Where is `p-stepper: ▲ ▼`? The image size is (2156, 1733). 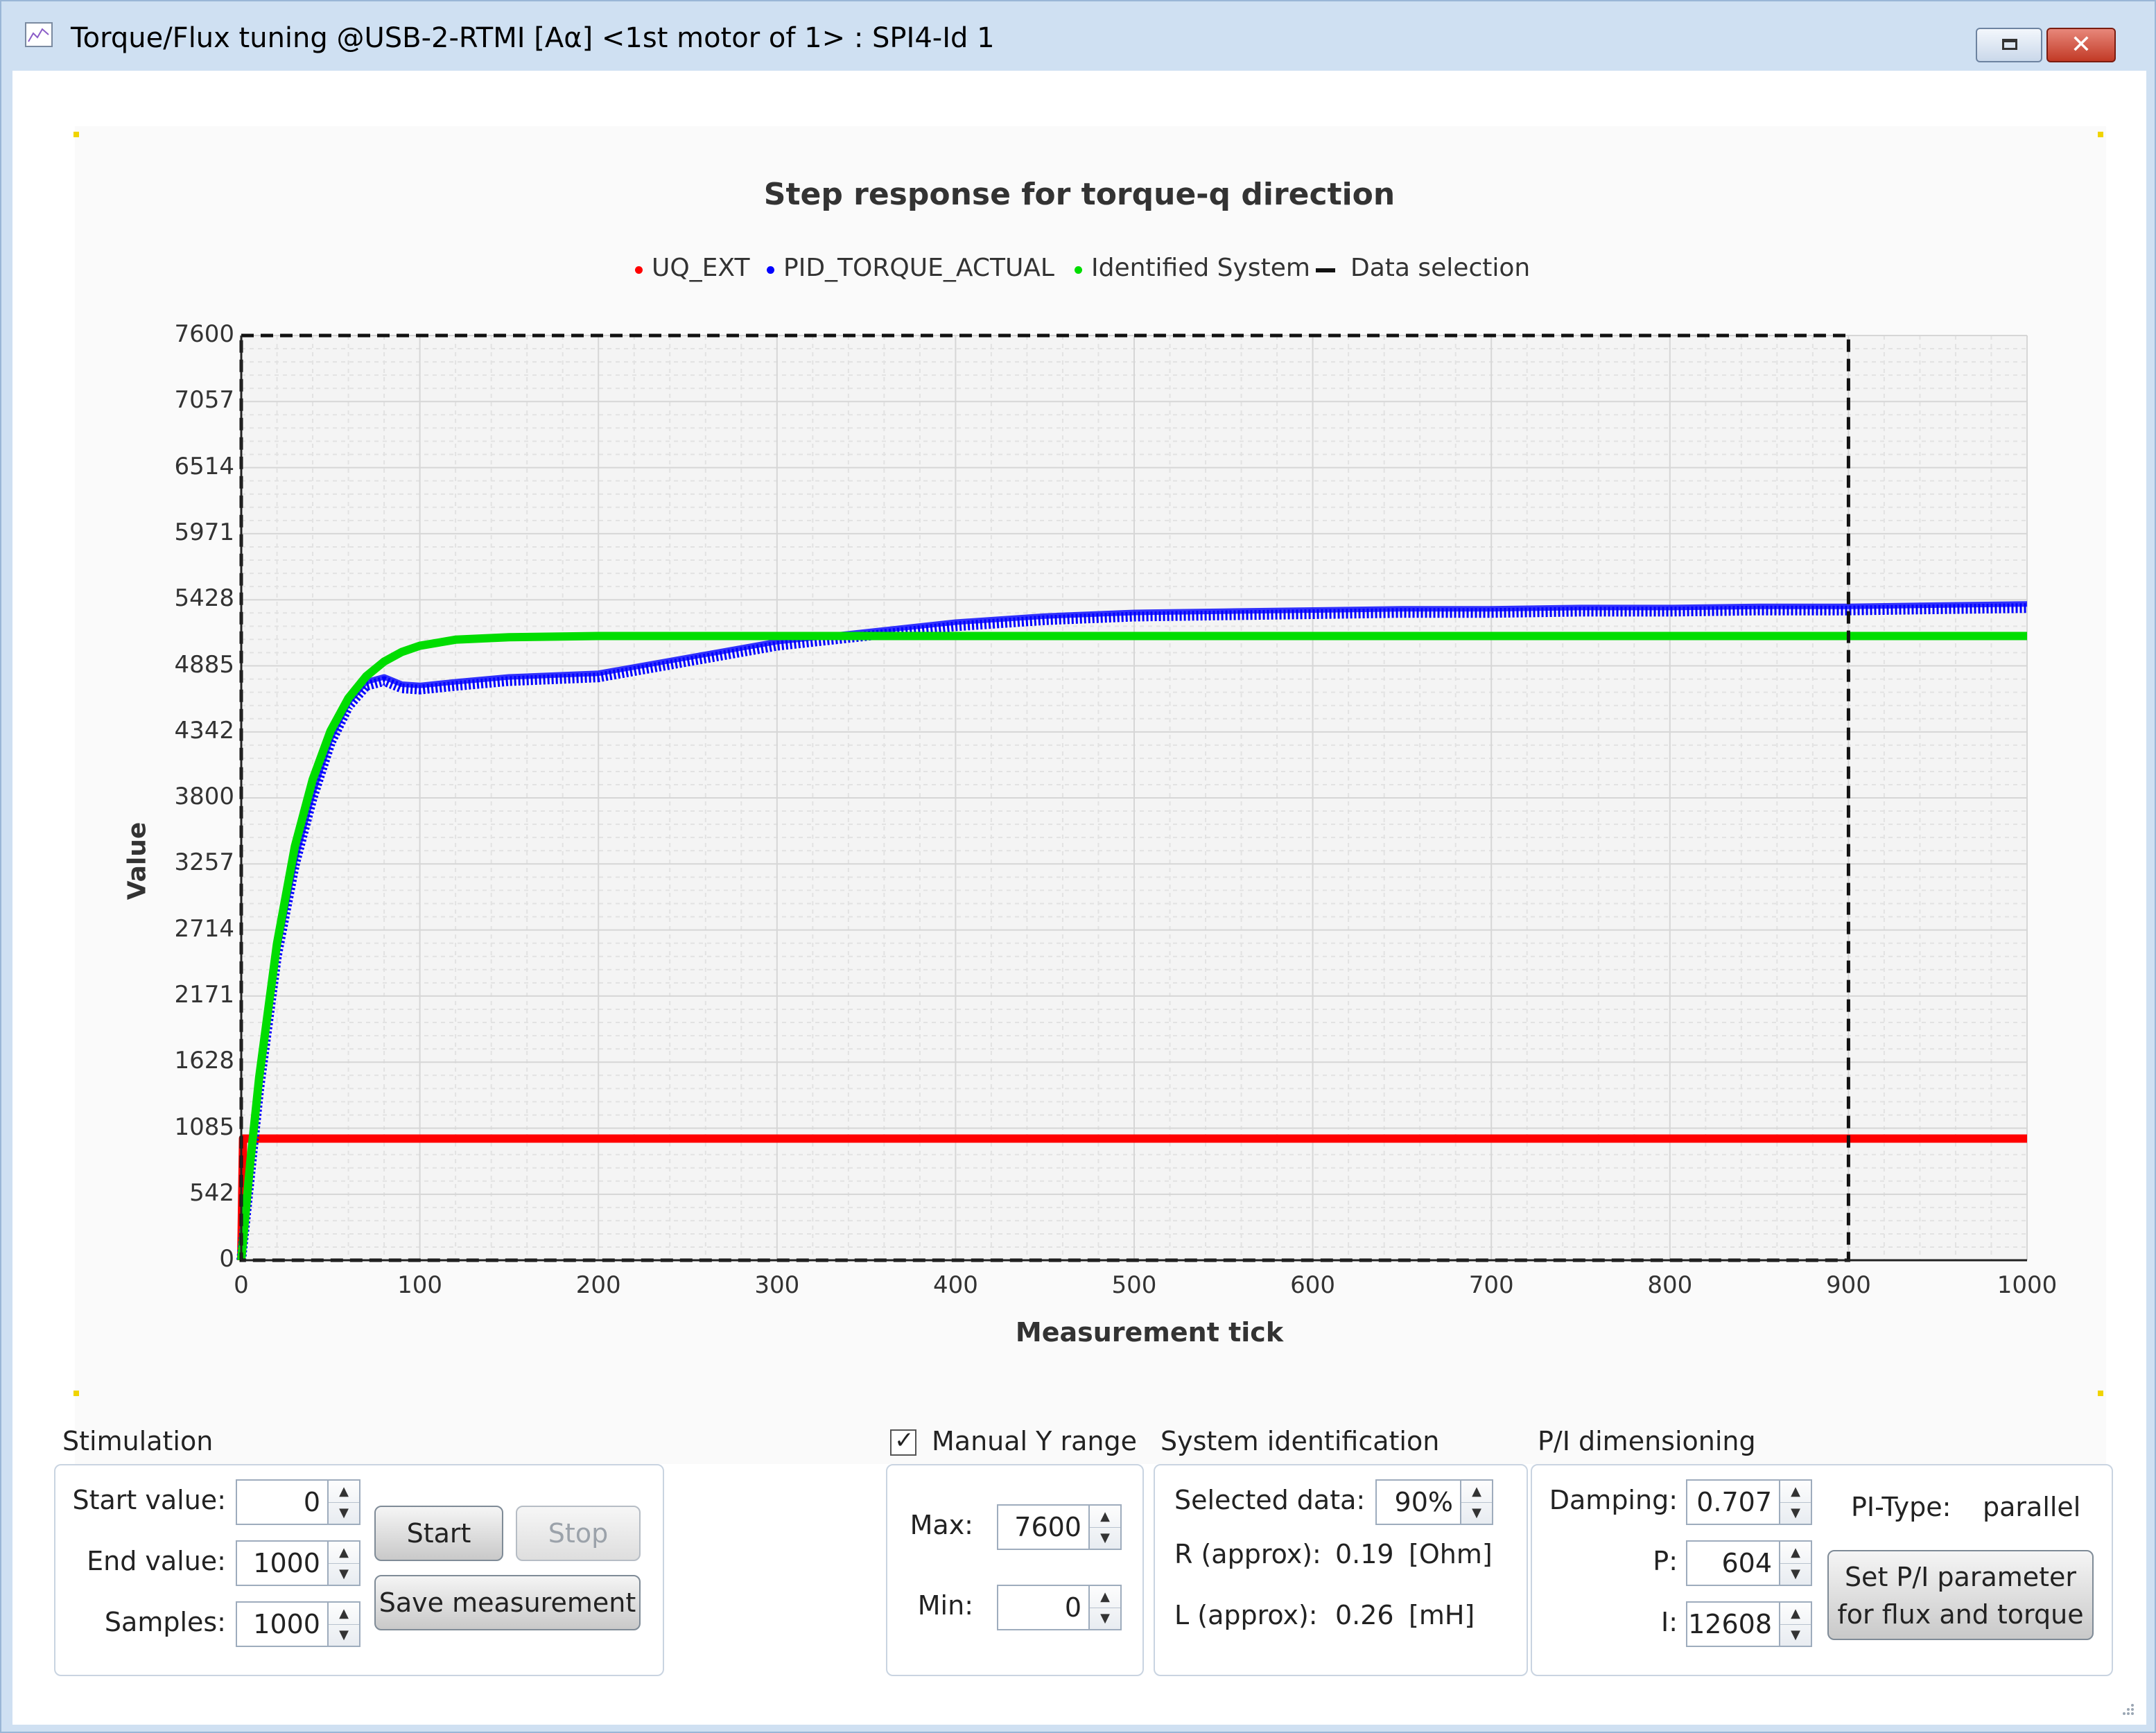 p-stepper: ▲ ▼ is located at coordinates (1795, 1563).